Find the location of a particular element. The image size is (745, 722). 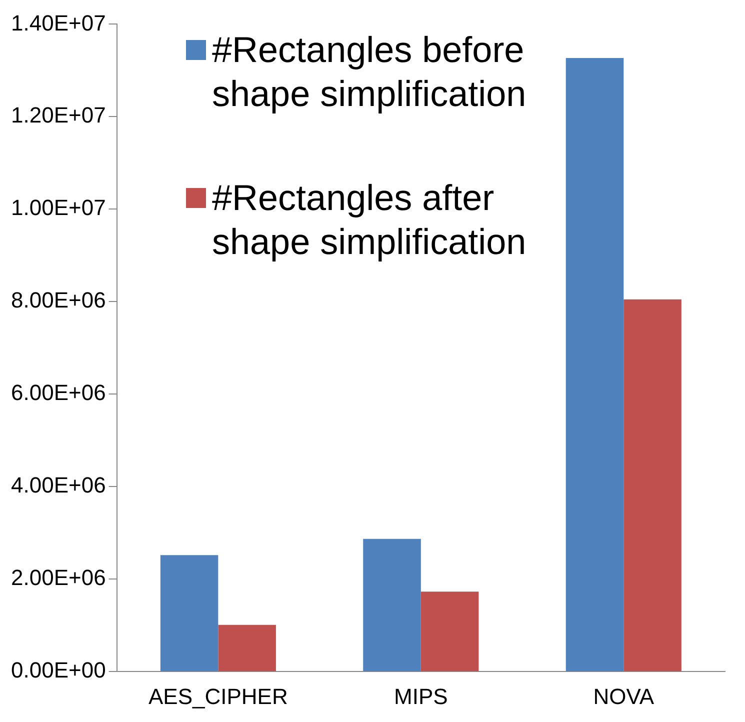

x-tick-label: NOVA is located at coordinates (623, 696).